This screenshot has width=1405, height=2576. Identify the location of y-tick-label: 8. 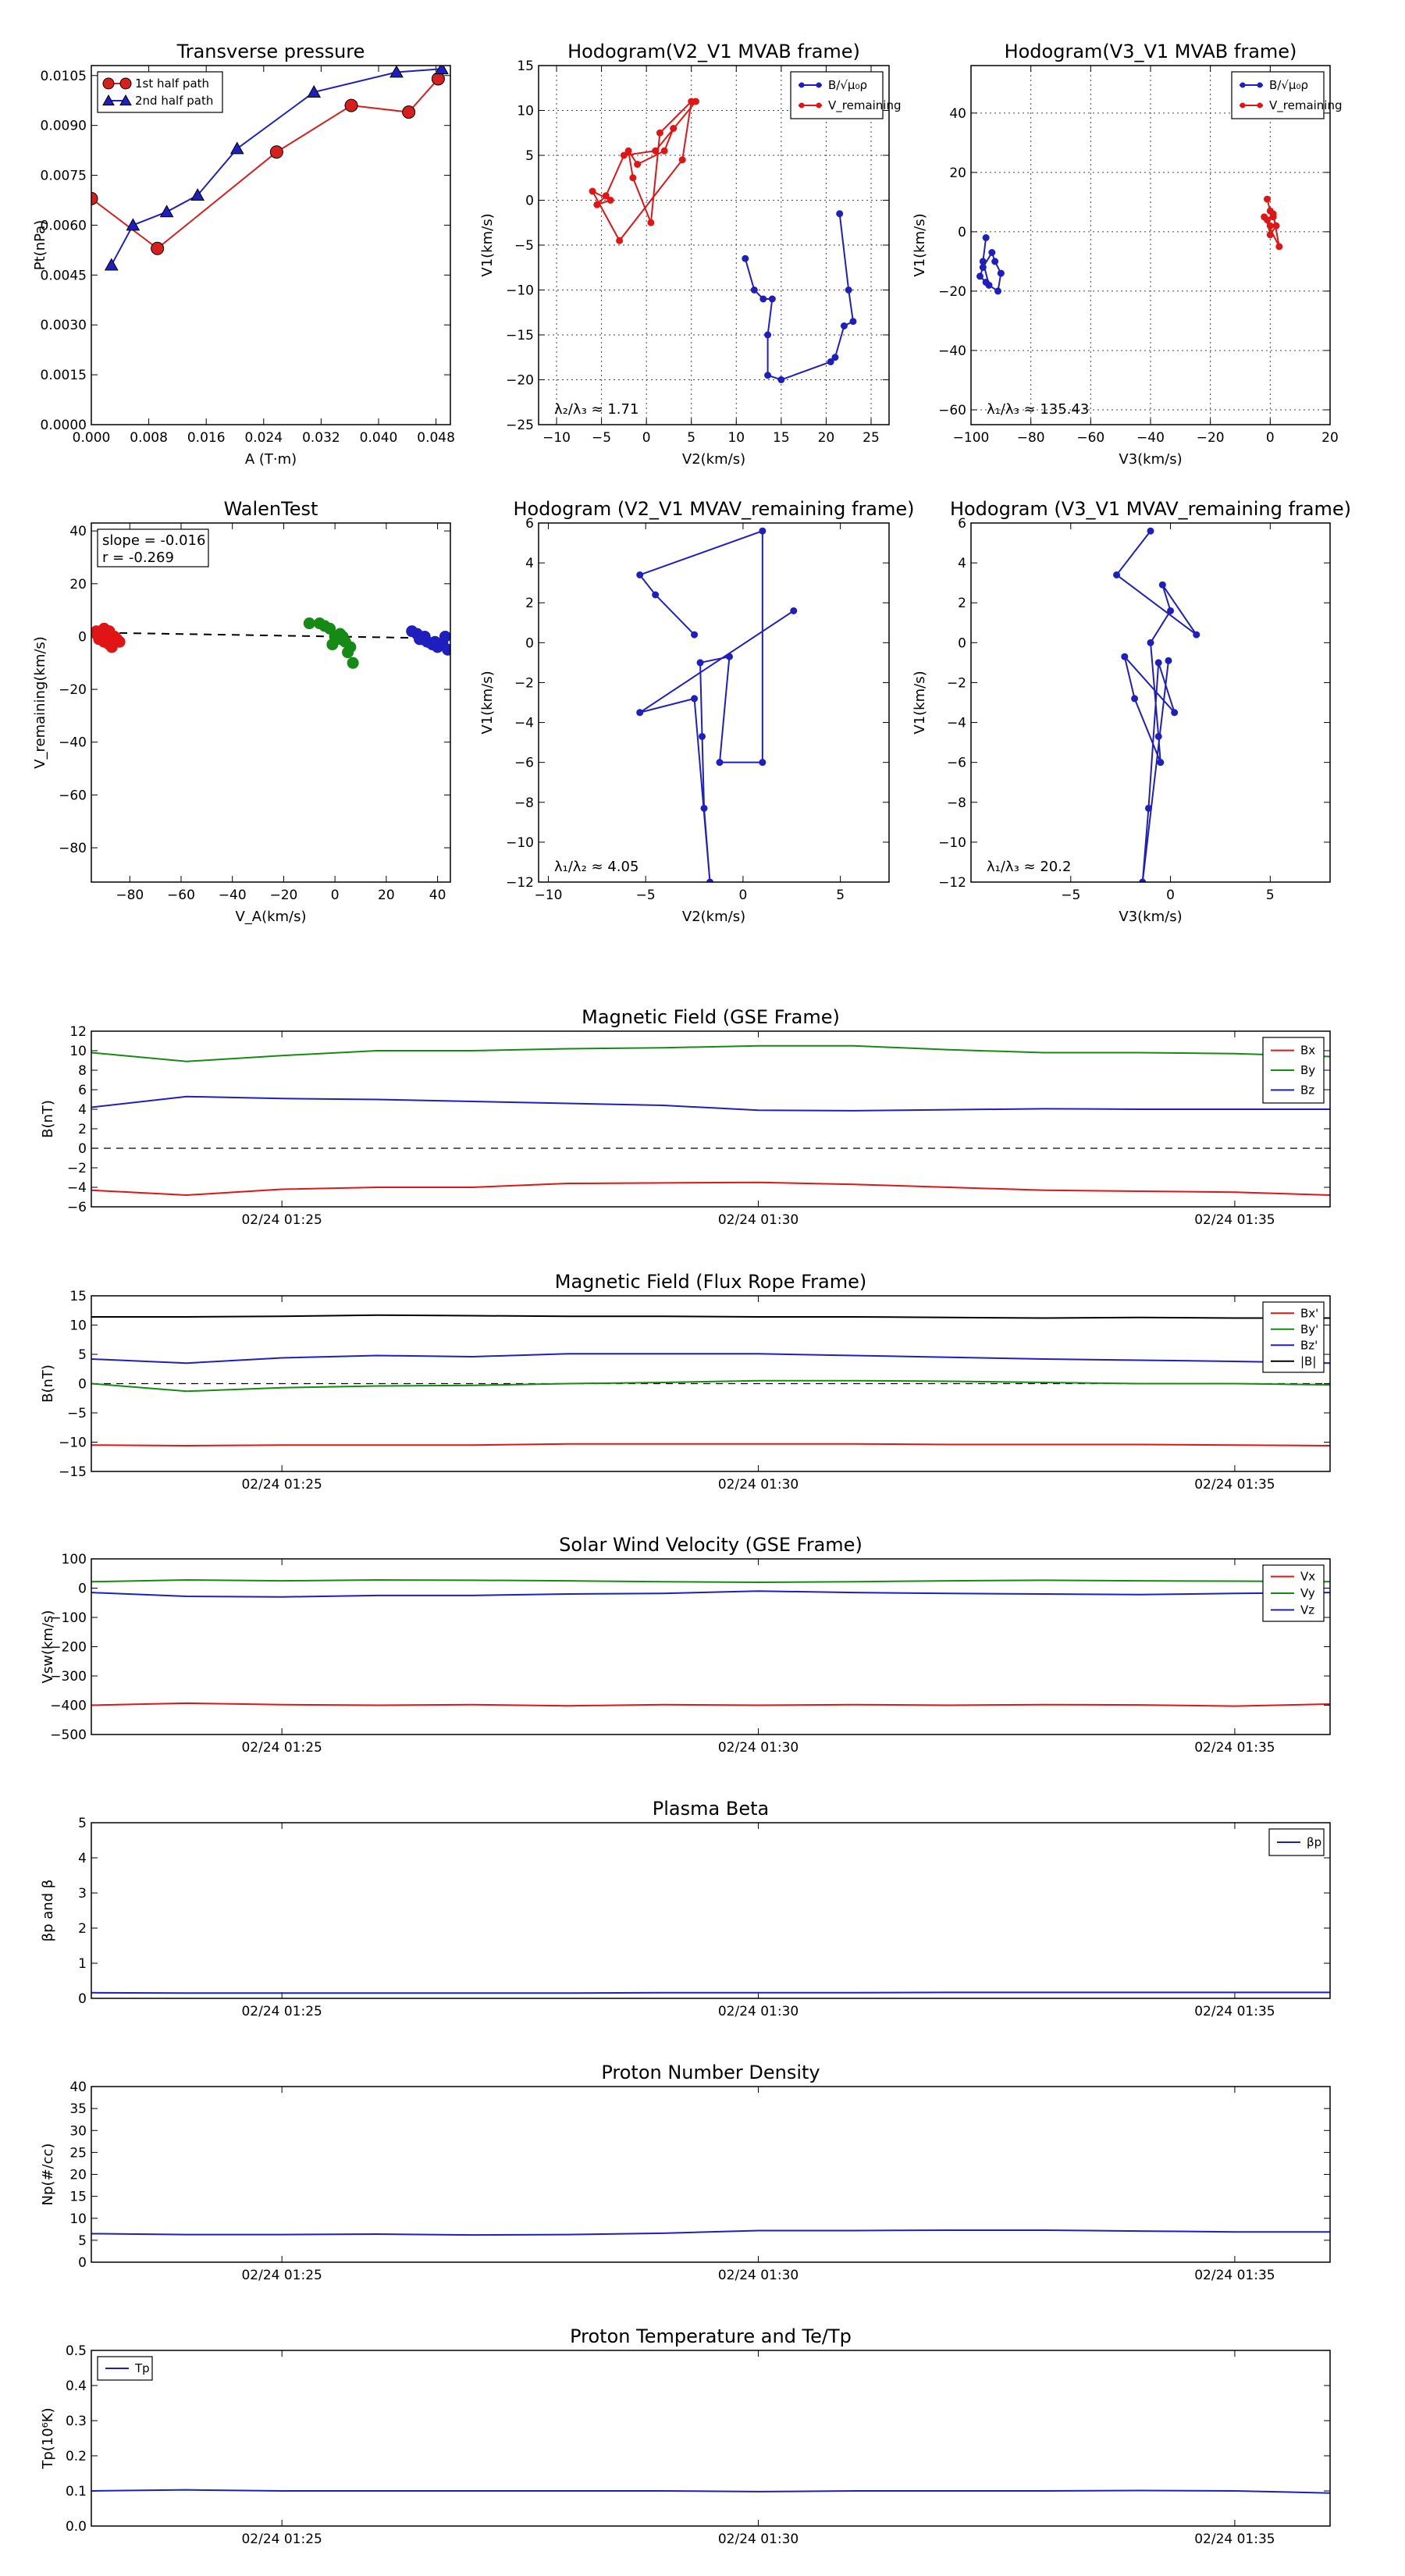
(82, 1071).